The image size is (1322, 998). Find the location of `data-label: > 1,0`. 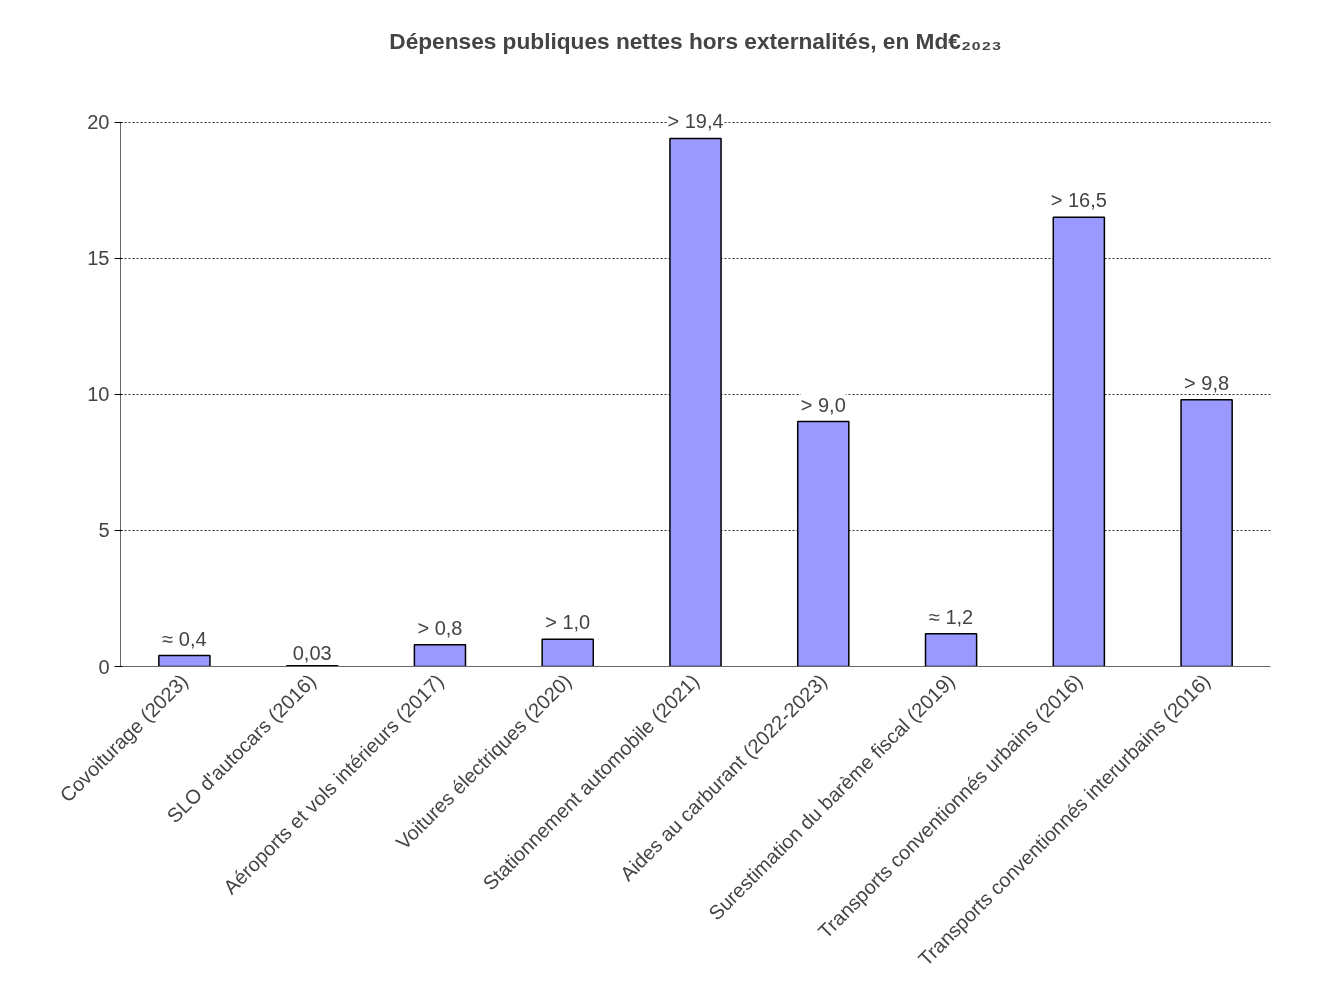

data-label: > 1,0 is located at coordinates (568, 622).